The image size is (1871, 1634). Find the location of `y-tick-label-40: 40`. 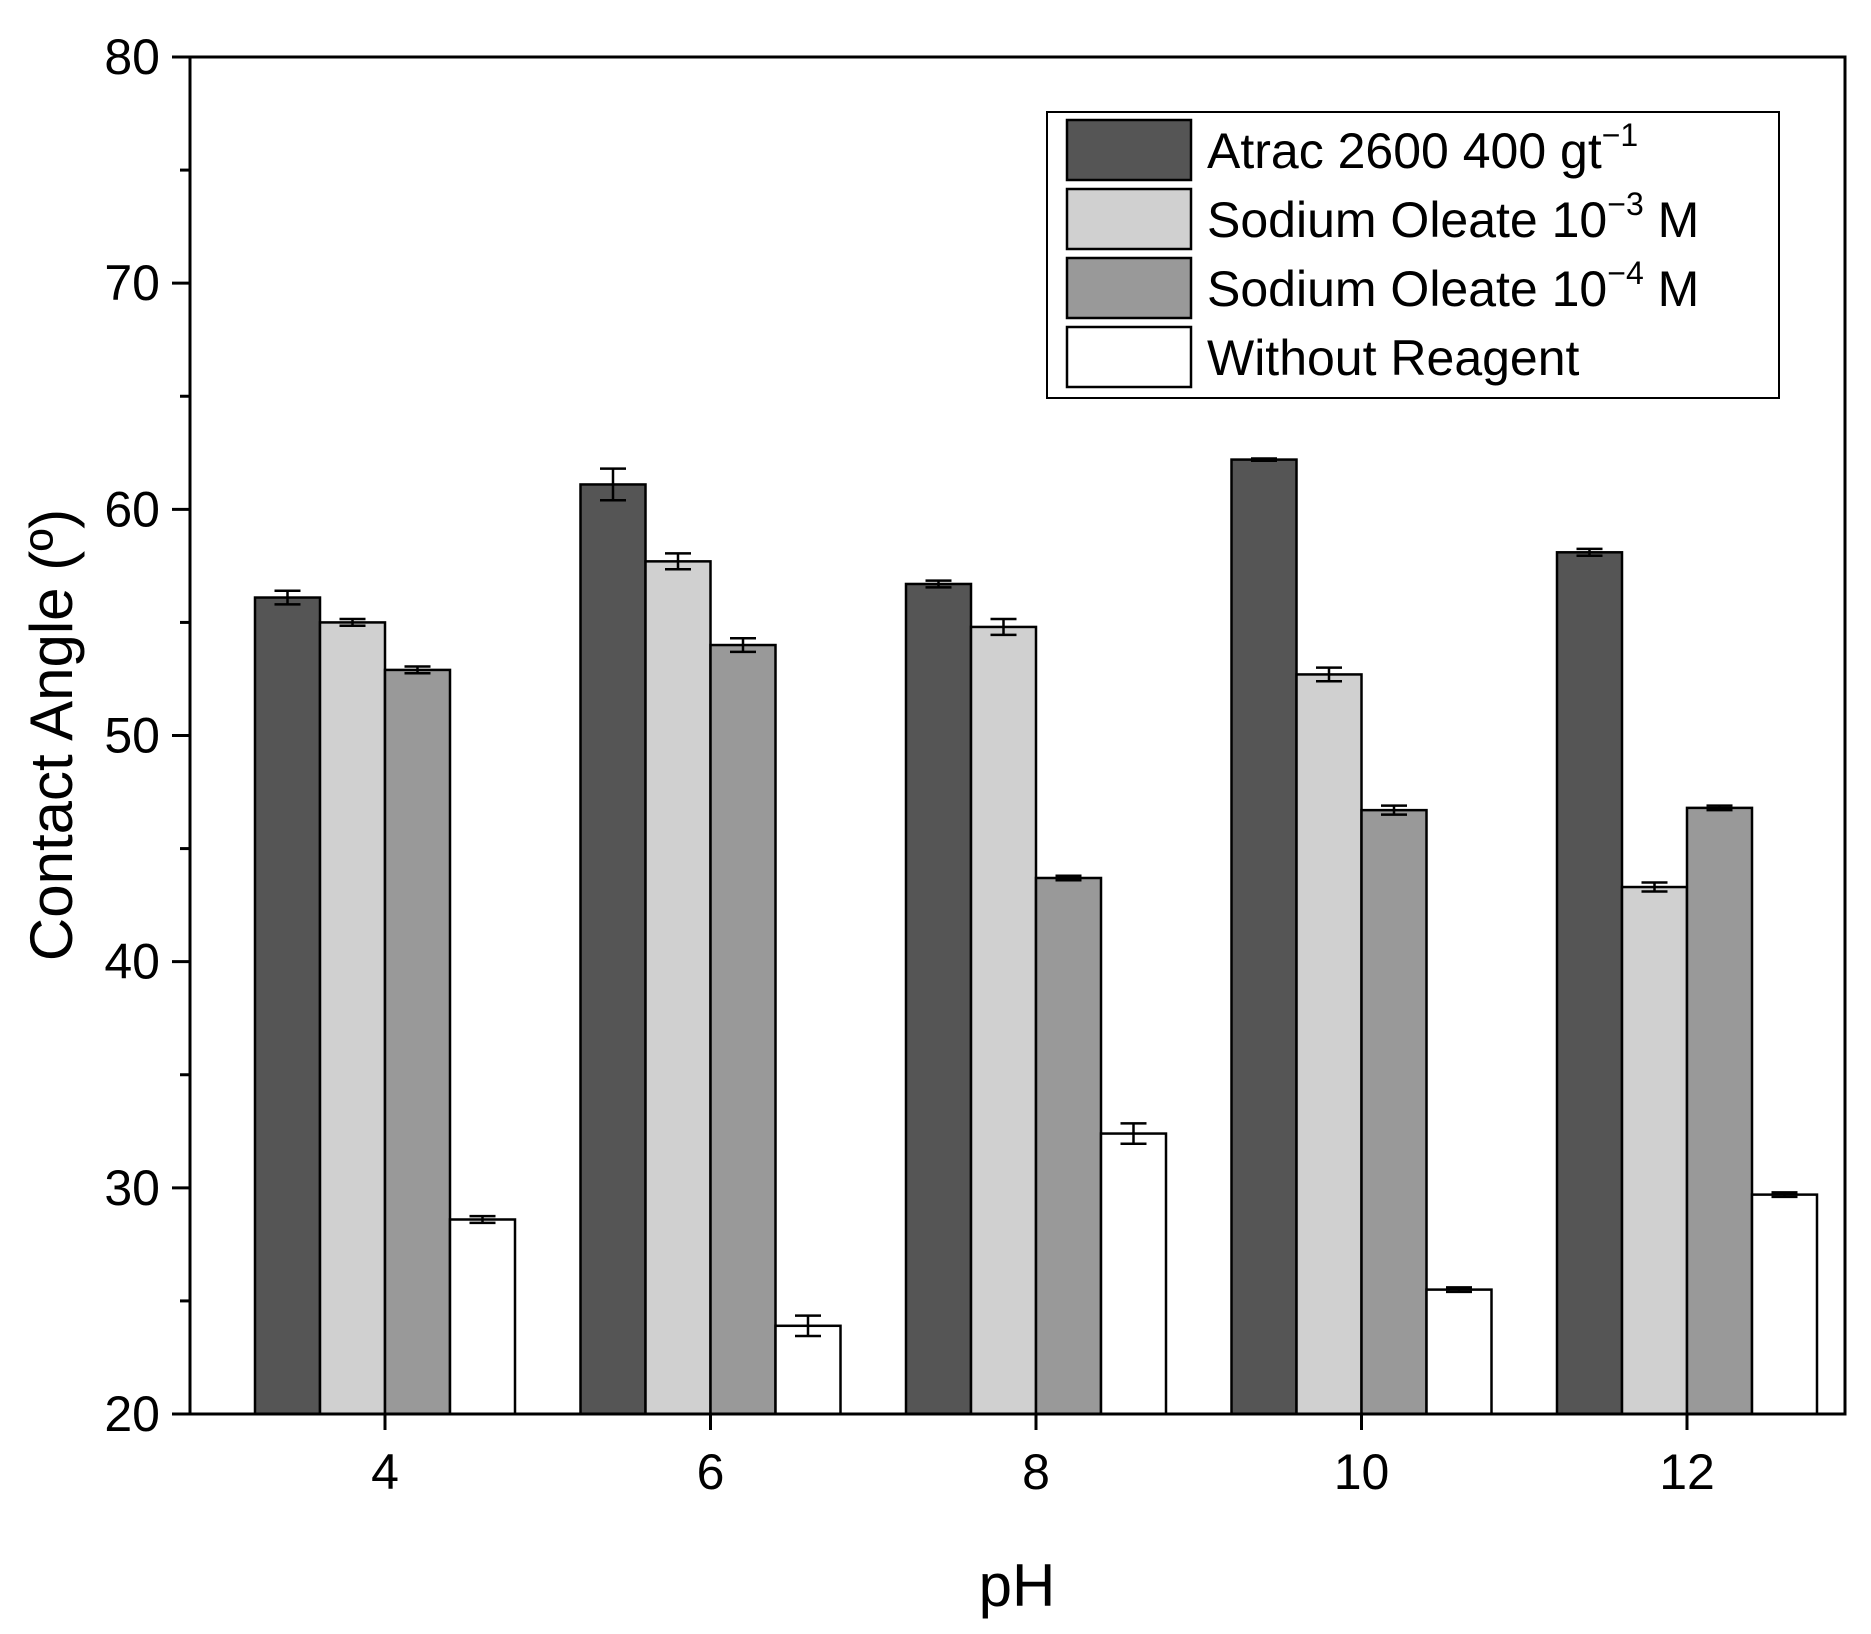

y-tick-label-40: 40 is located at coordinates (132, 962).